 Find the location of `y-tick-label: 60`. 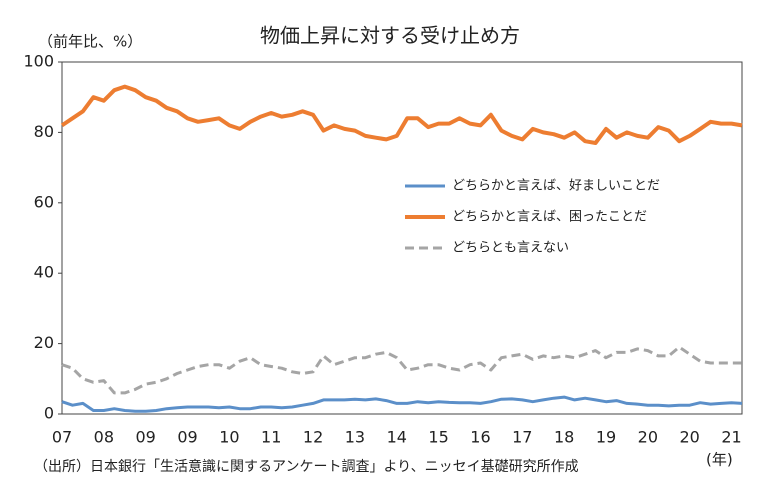

y-tick-label: 60 is located at coordinates (44, 201).